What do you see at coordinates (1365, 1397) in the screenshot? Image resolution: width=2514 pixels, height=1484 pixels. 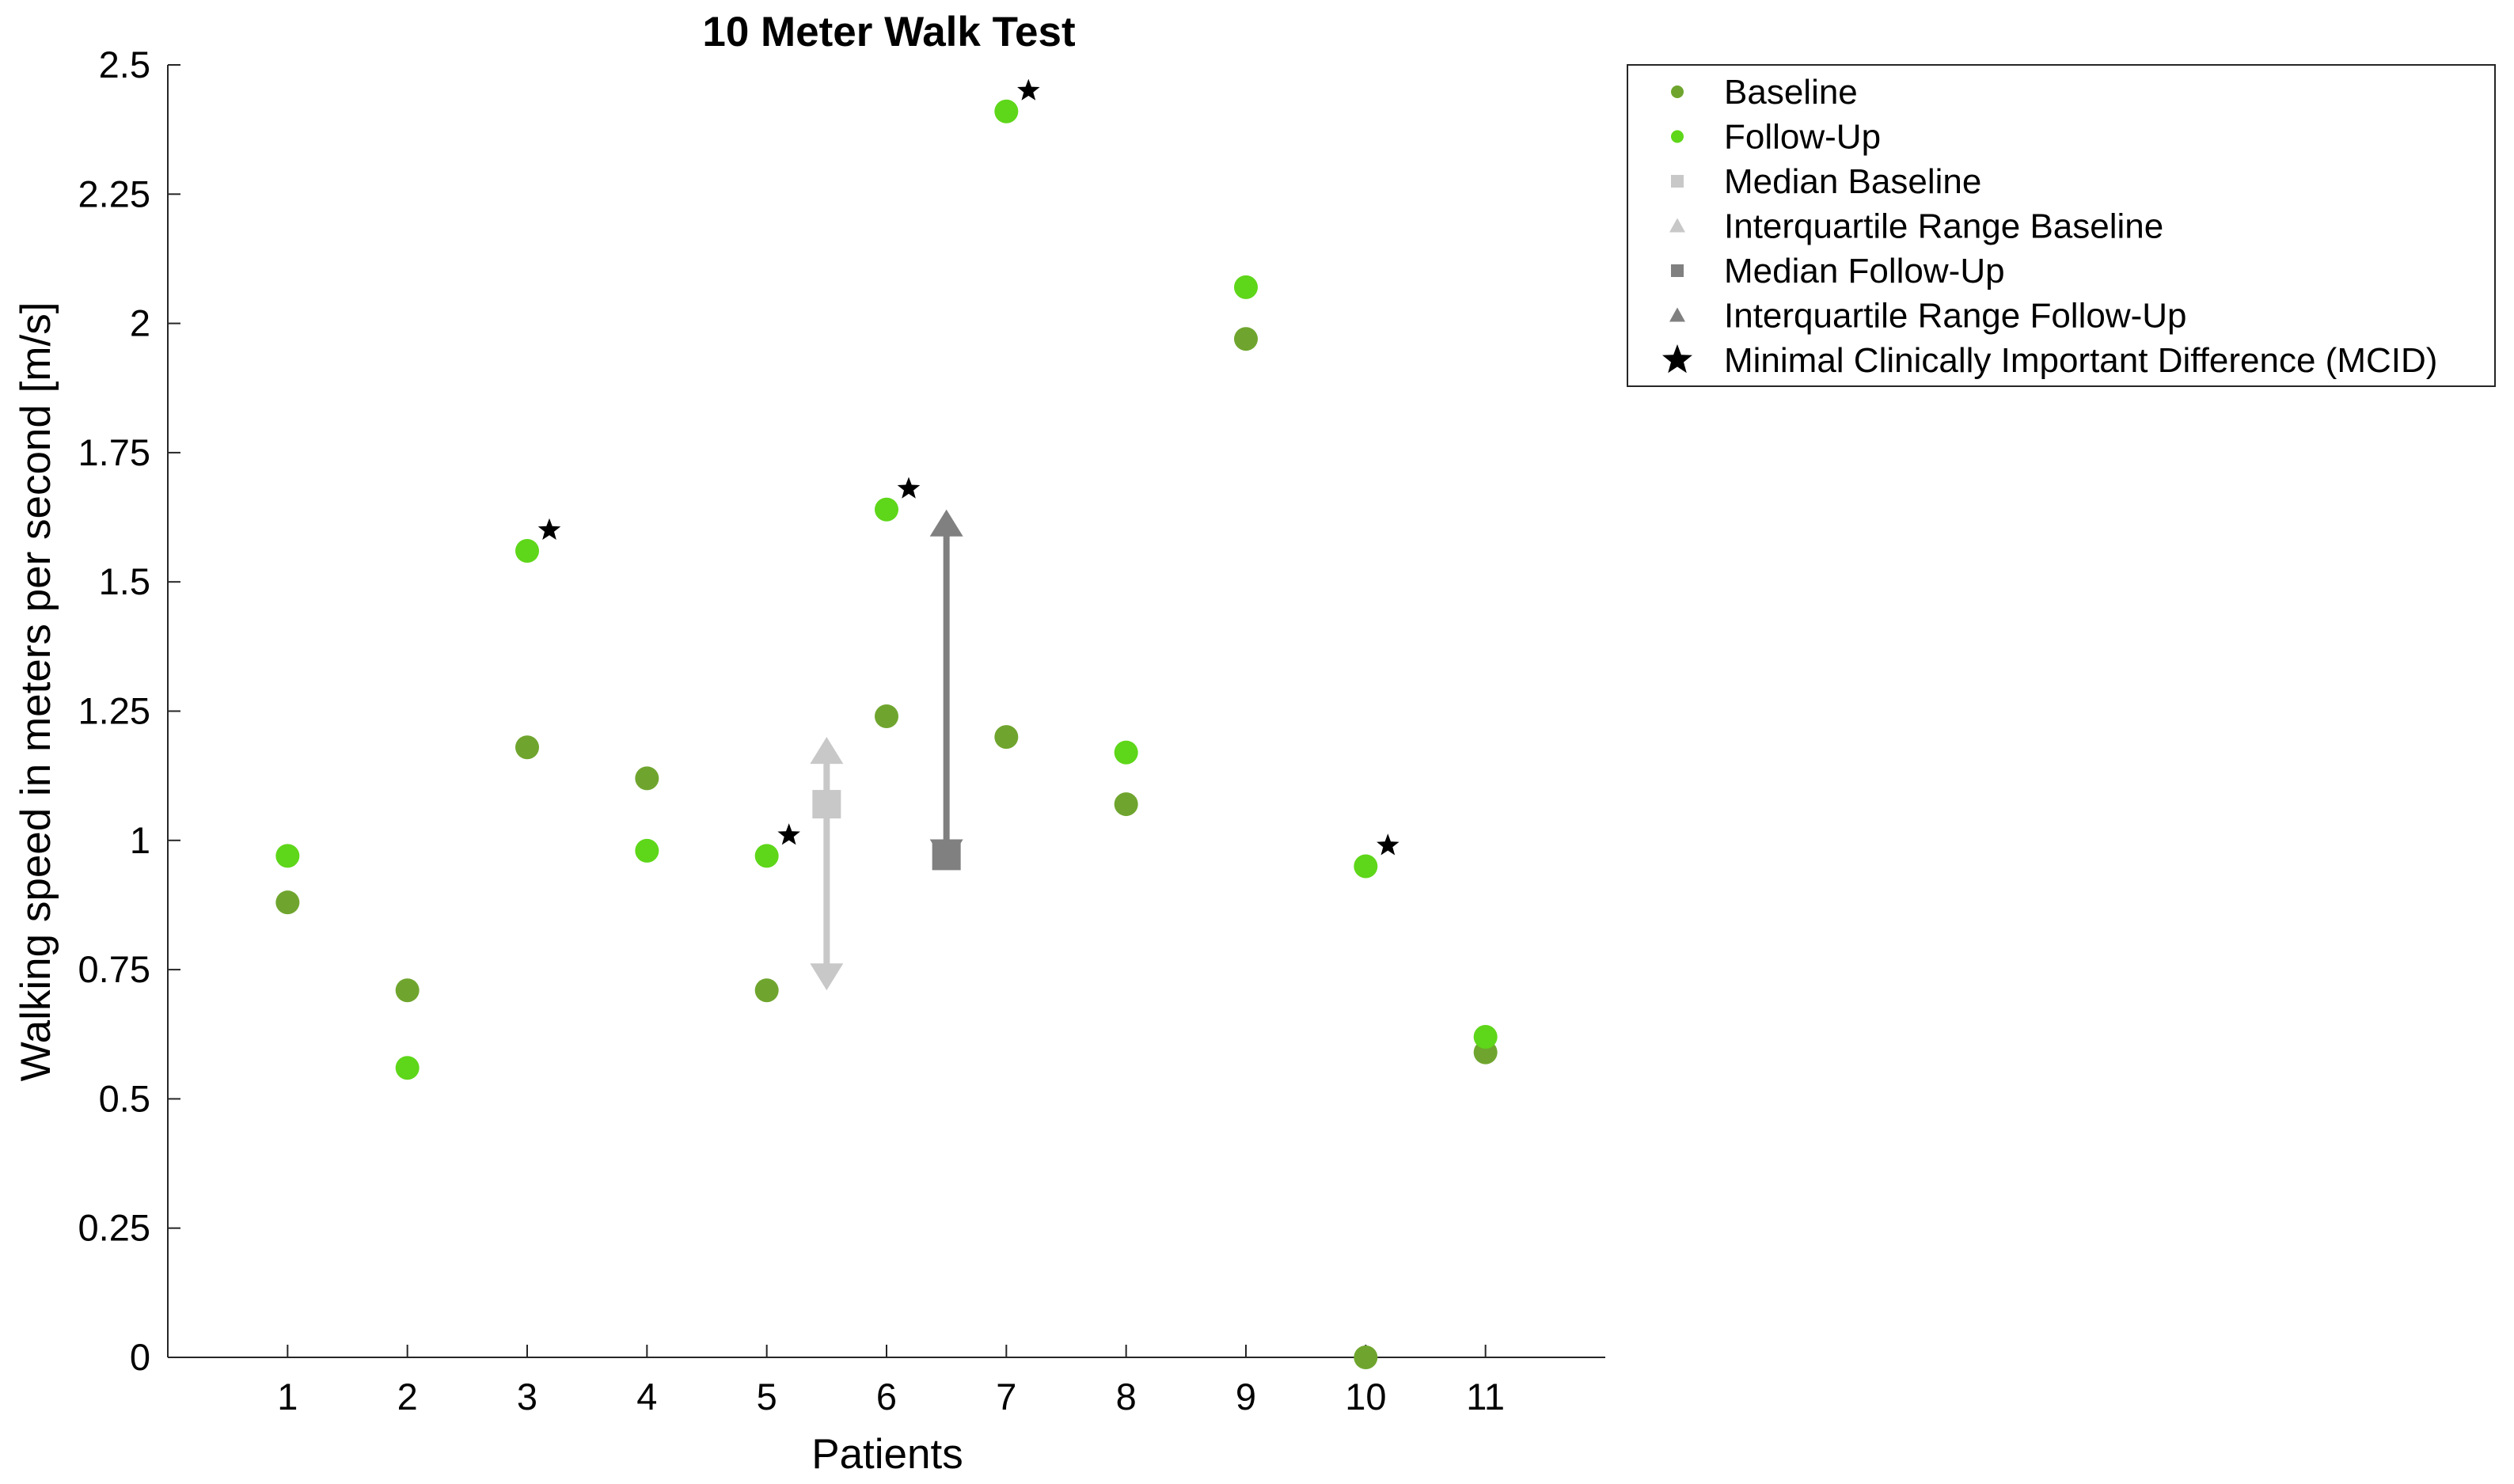 I see `x-tick-label: 10` at bounding box center [1365, 1397].